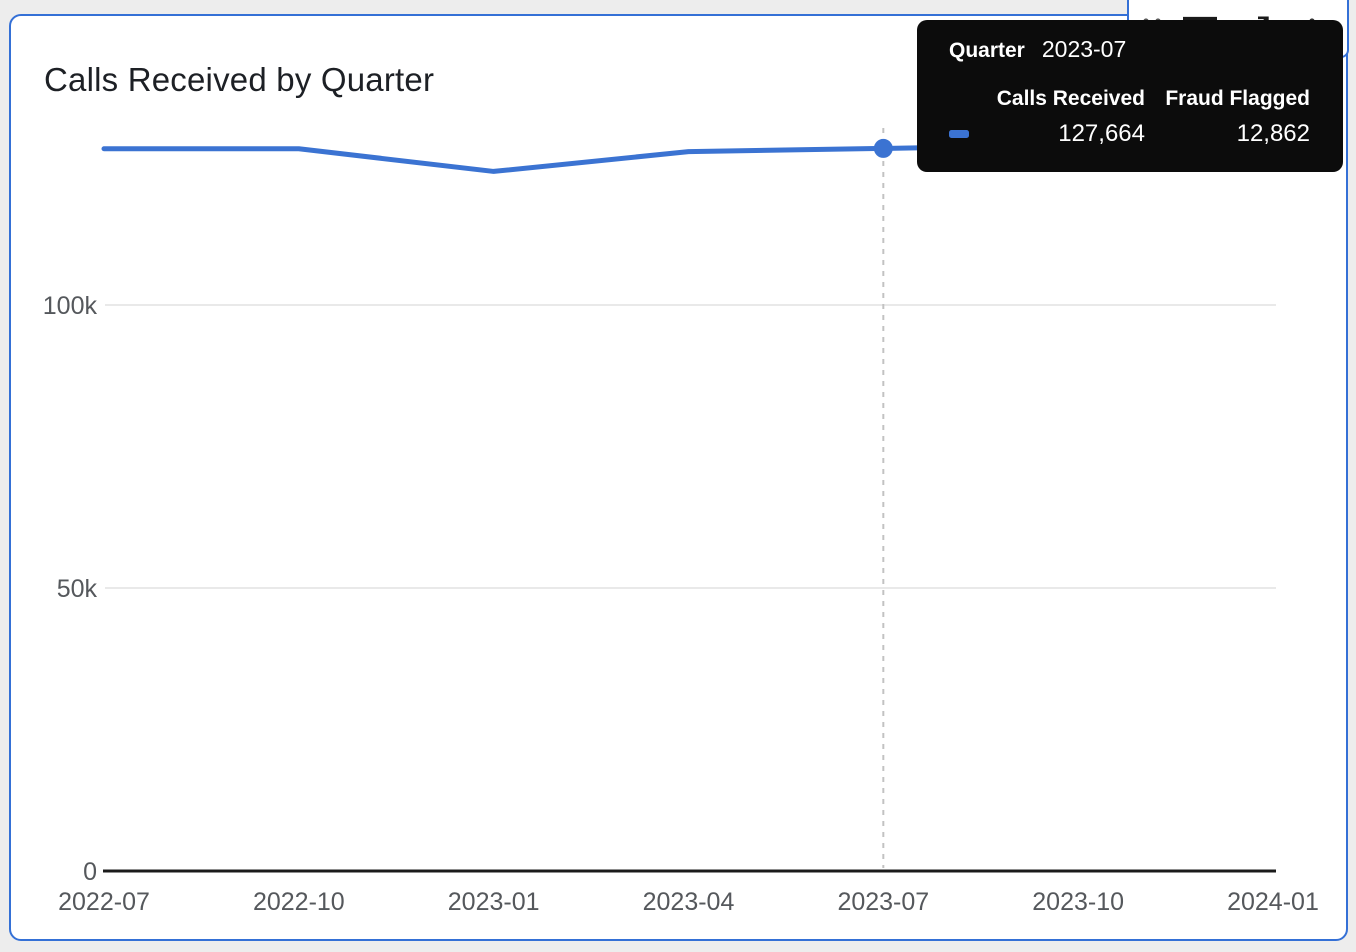 This screenshot has width=1356, height=952. What do you see at coordinates (1129, 51) in the screenshot?
I see `tooltip-dimension-row: Quarter 2023-07` at bounding box center [1129, 51].